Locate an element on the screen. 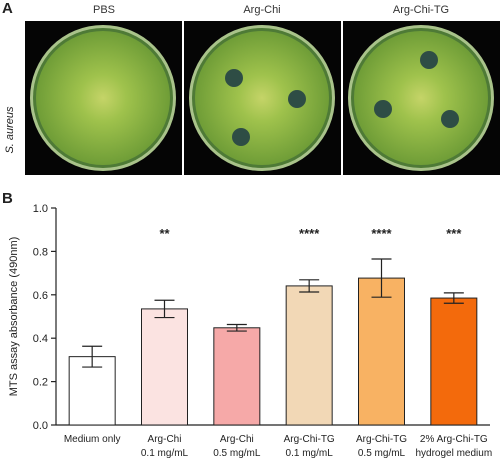 This screenshot has width=500, height=463. column-label-pbs: PBS is located at coordinates (103, 10).